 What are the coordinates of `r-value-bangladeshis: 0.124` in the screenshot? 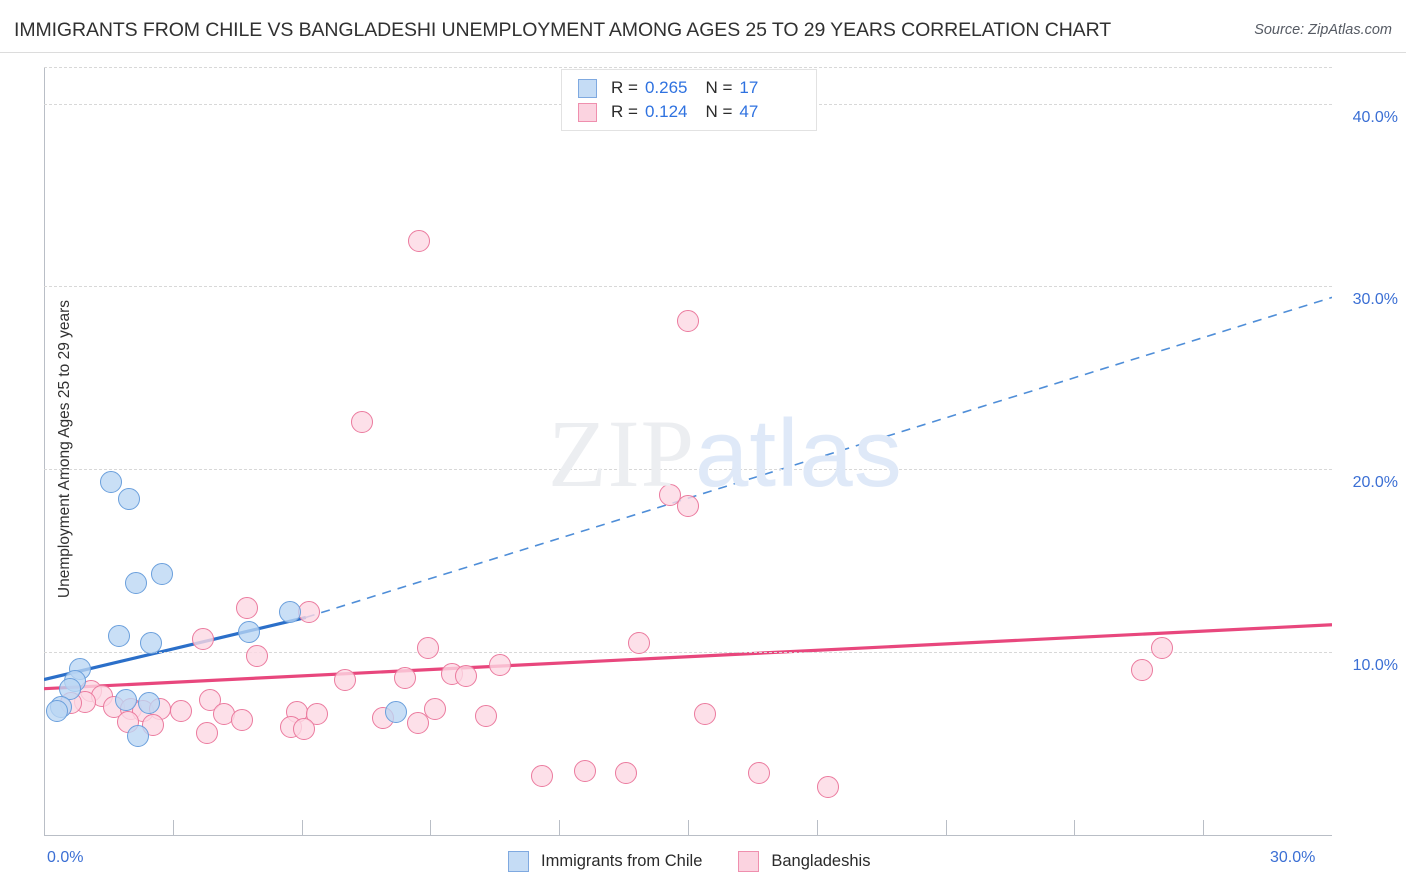 It's located at (666, 111).